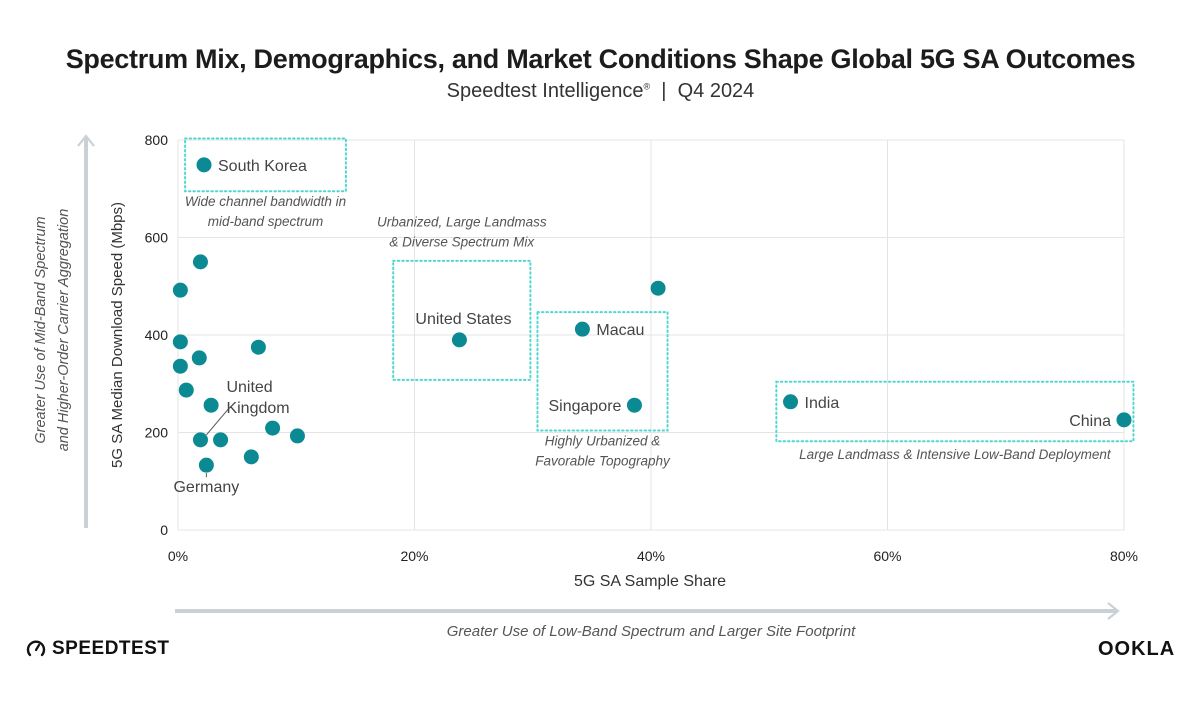 This screenshot has width=1201, height=701. What do you see at coordinates (1137, 649) in the screenshot?
I see `ookla-logo: OOKLA` at bounding box center [1137, 649].